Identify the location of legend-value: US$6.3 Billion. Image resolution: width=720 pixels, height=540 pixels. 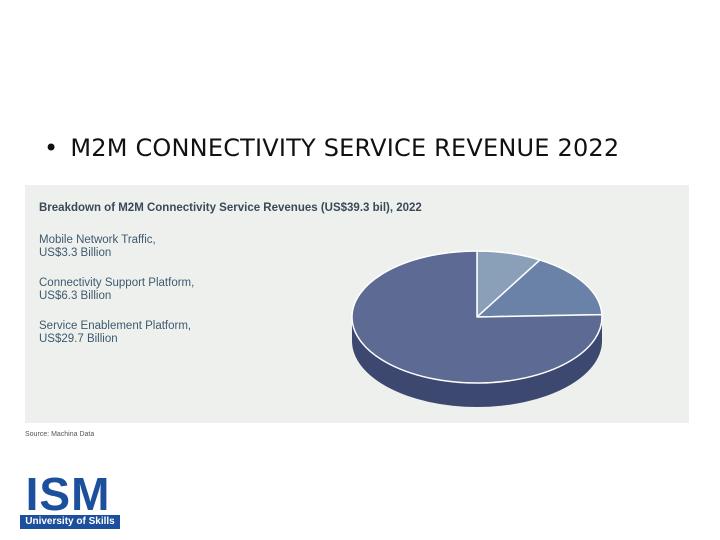
(75, 296).